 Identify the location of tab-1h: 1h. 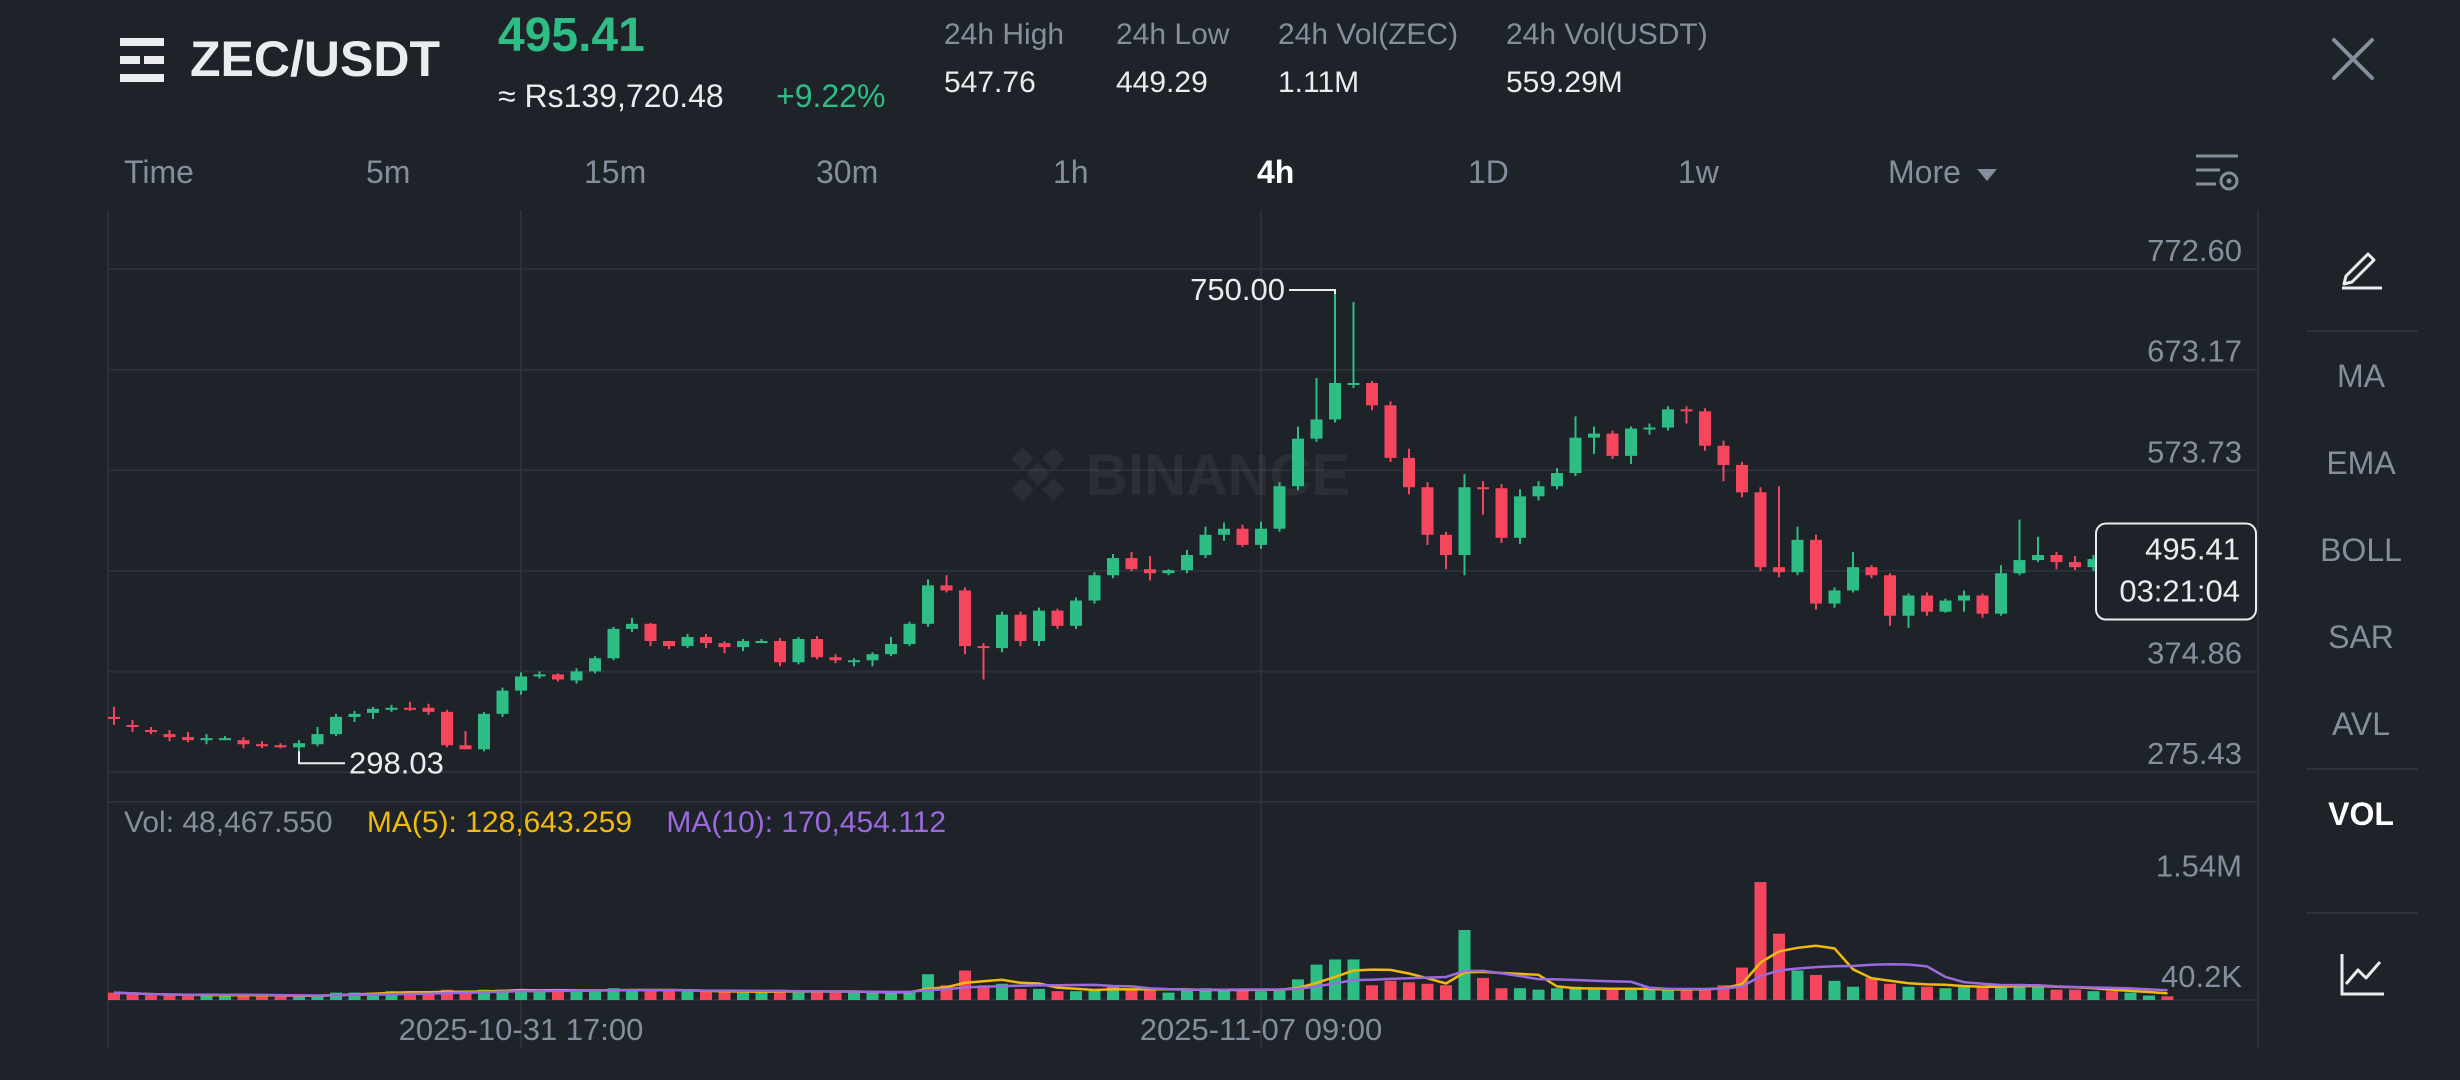
(1071, 172).